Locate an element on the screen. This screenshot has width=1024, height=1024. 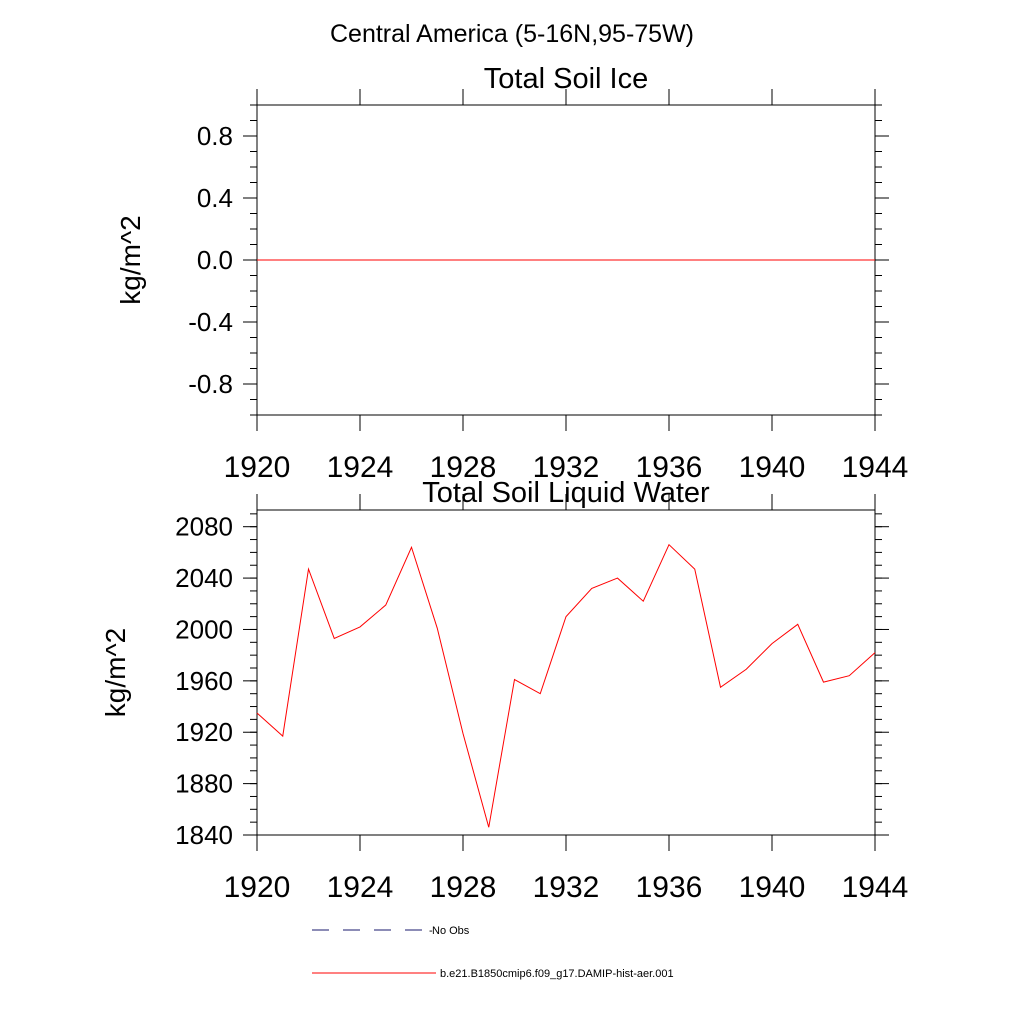
y-tick-label: 0.0 is located at coordinates (215, 260).